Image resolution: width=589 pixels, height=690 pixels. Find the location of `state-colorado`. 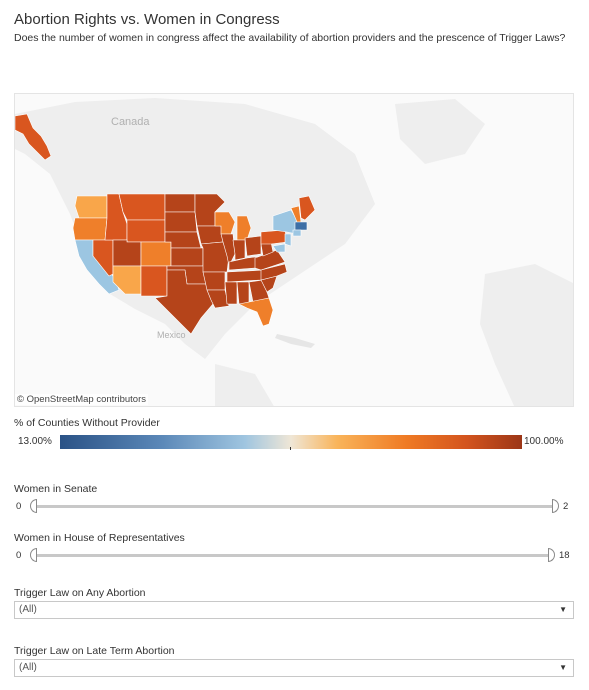

state-colorado is located at coordinates (156, 254).